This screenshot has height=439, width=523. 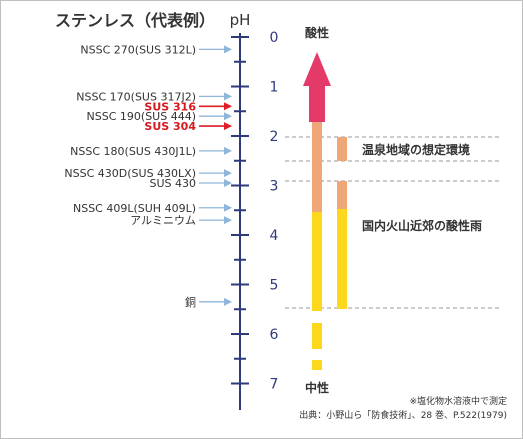 I want to click on hot-spring-zone-bar, so click(x=342, y=149).